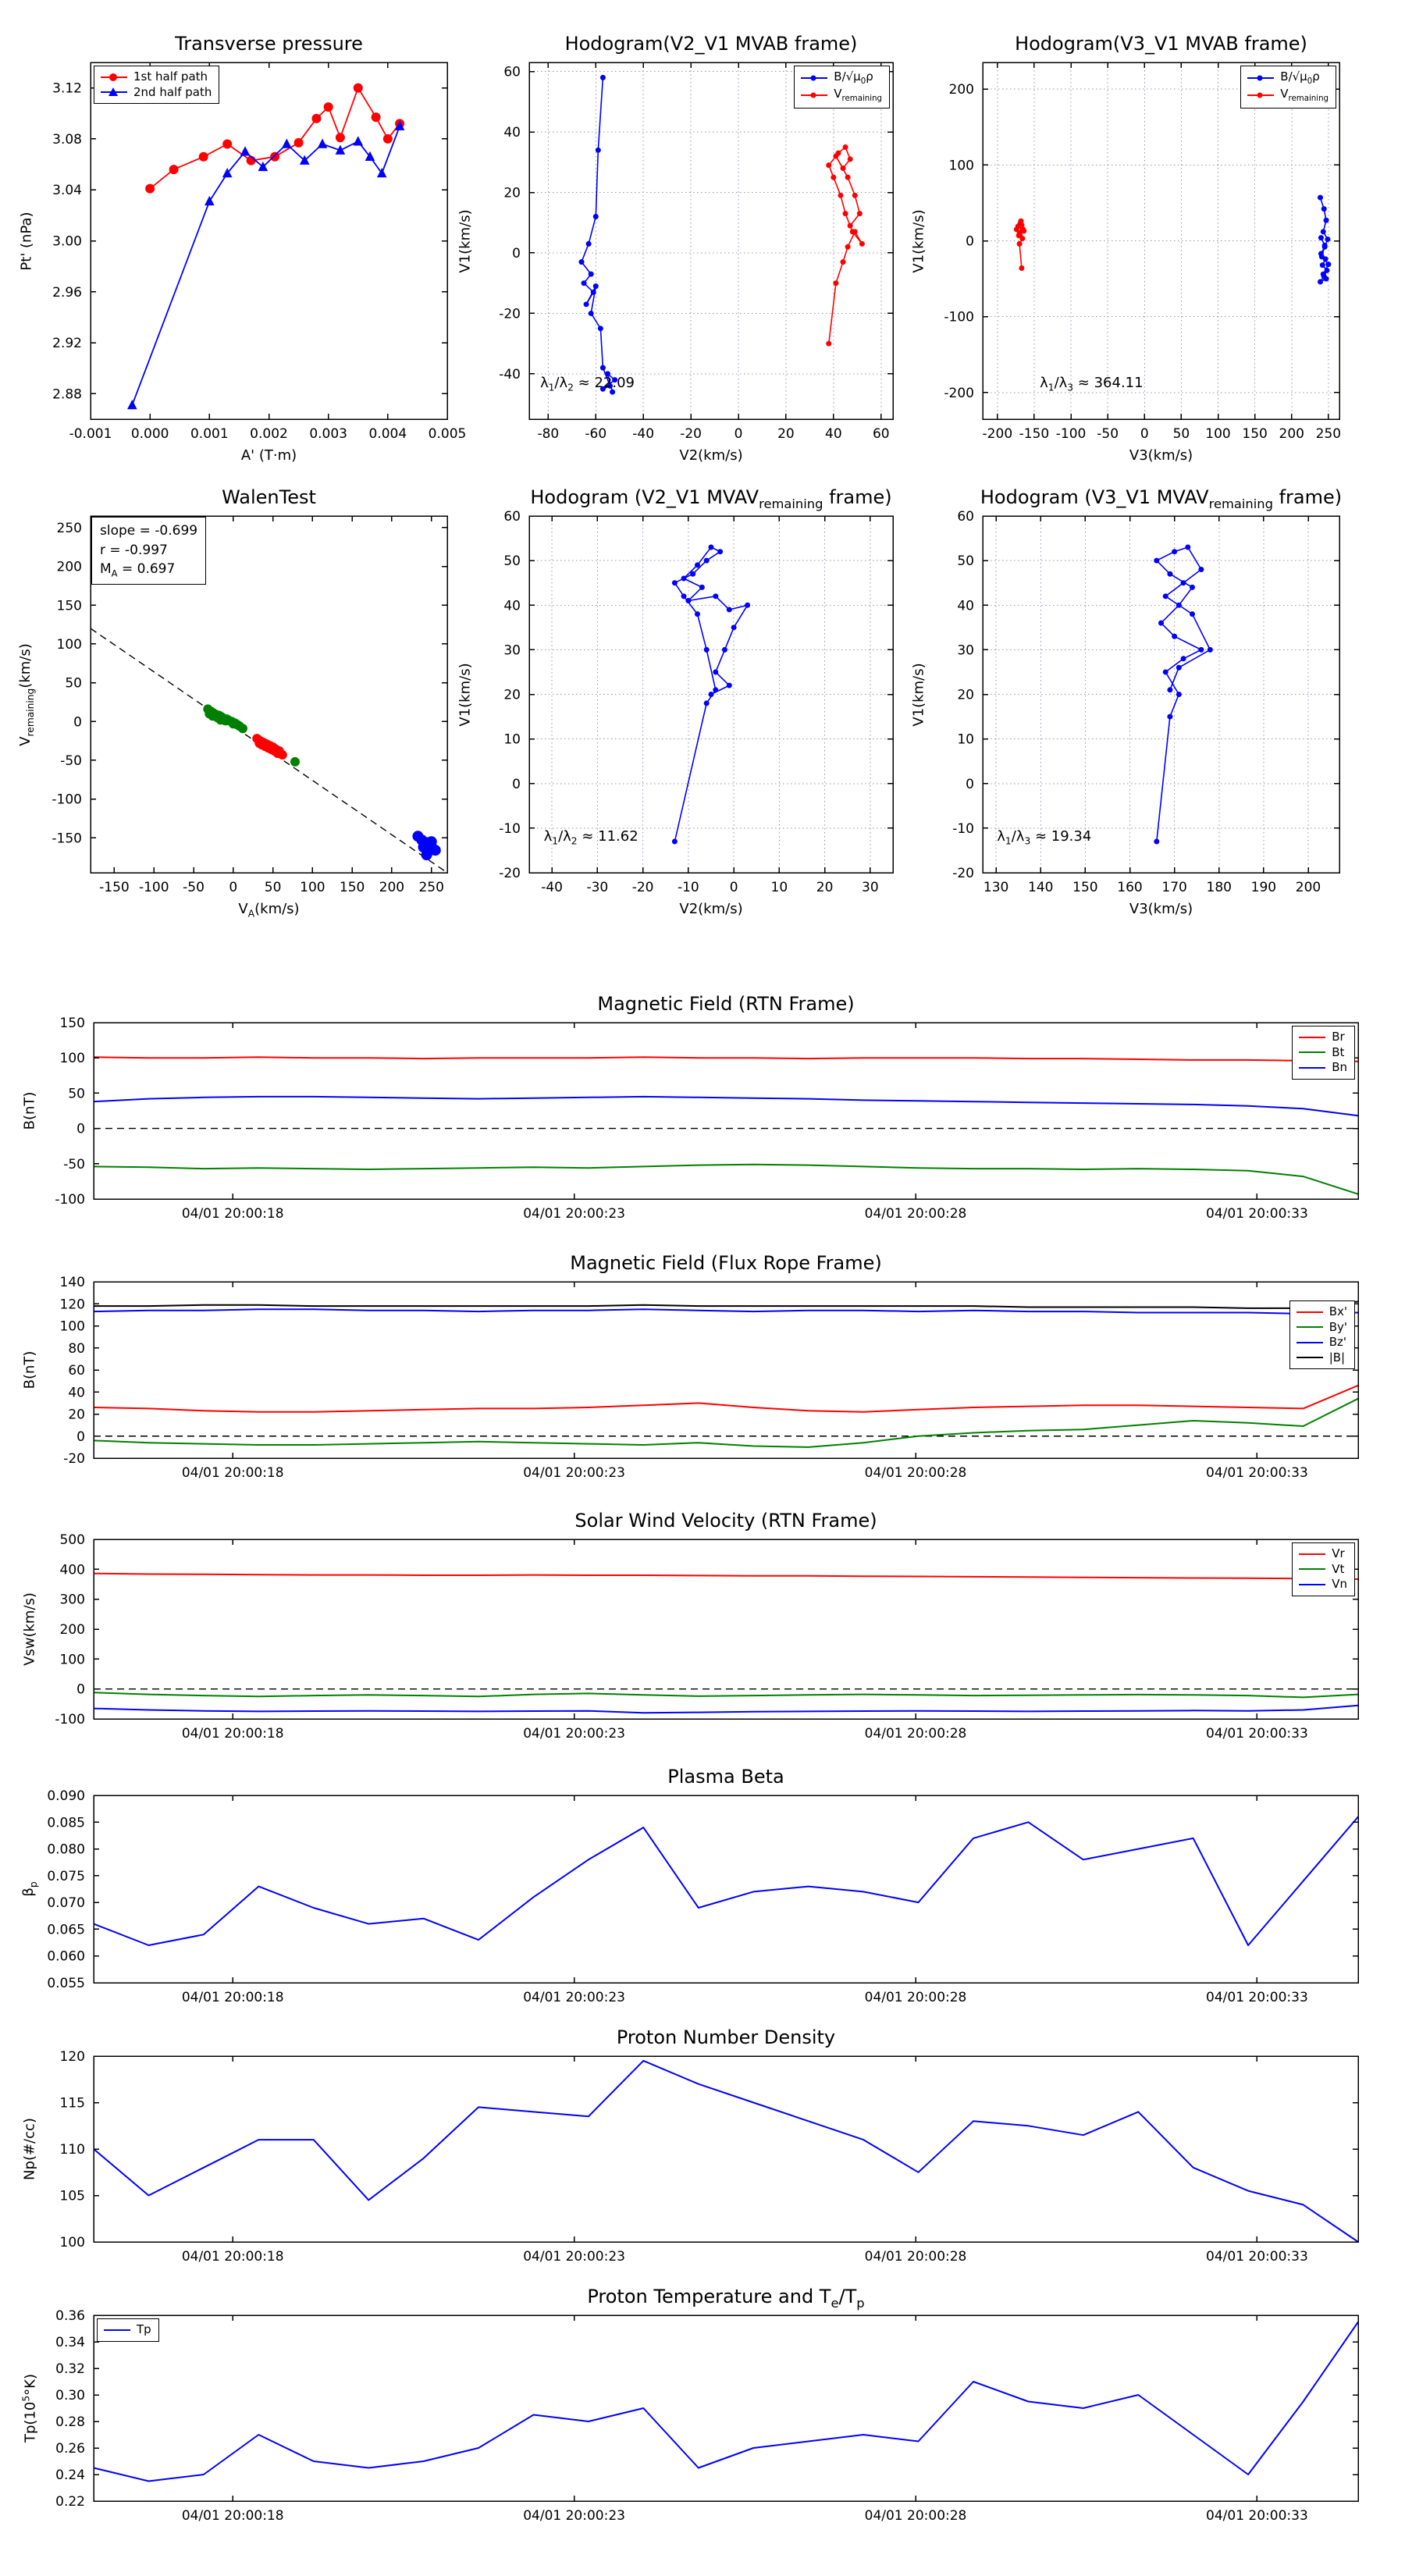  What do you see at coordinates (426, 846) in the screenshot?
I see `series-walen-blue-markers` at bounding box center [426, 846].